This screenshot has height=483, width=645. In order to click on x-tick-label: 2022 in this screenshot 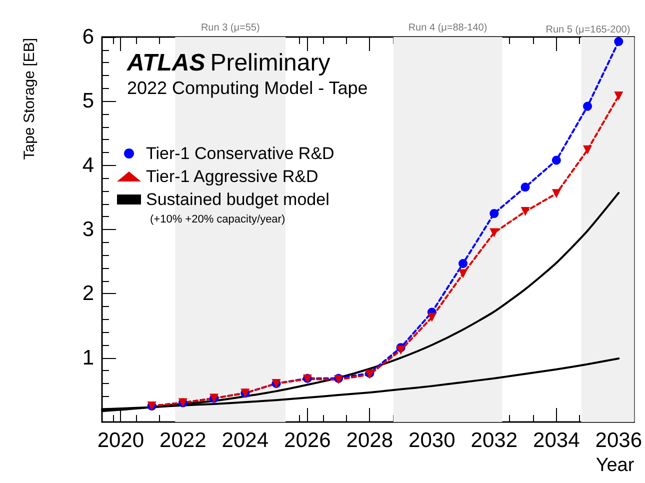, I will do `click(183, 440)`.